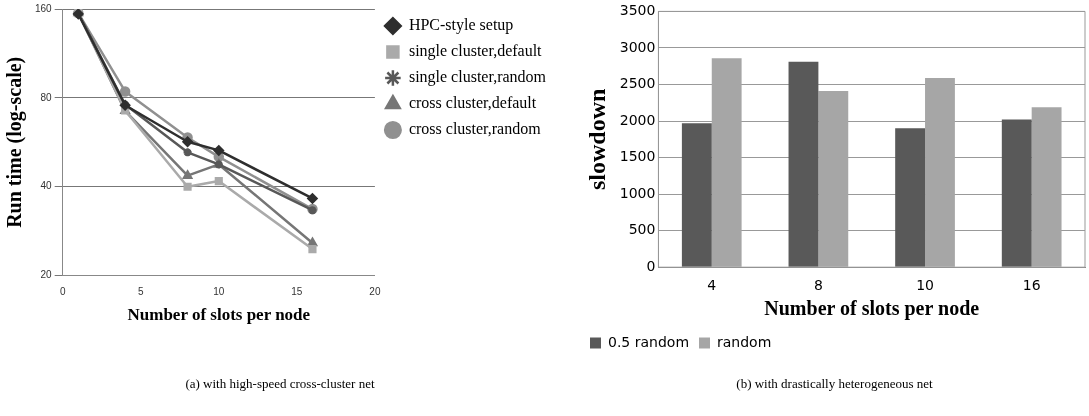 The width and height of the screenshot is (1089, 416). I want to click on legend-label: single cluster,default, so click(475, 51).